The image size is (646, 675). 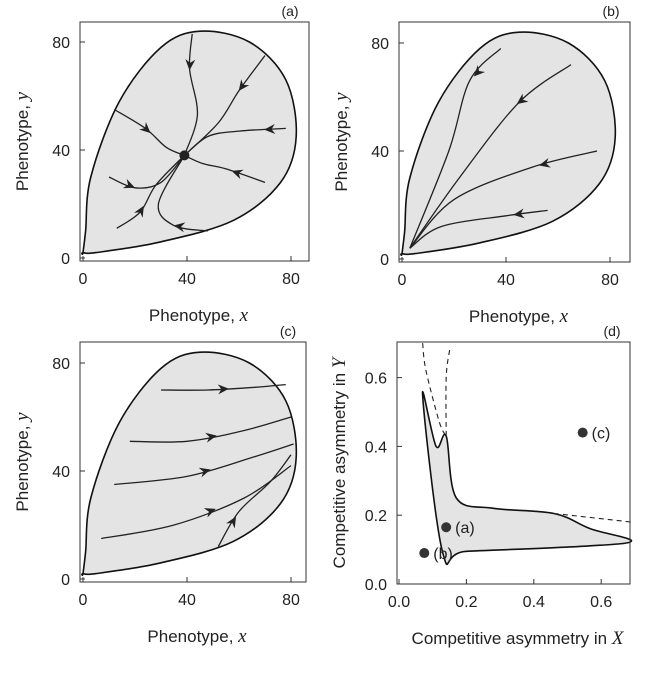 What do you see at coordinates (376, 379) in the screenshot?
I see `y-tick-label: 0.6` at bounding box center [376, 379].